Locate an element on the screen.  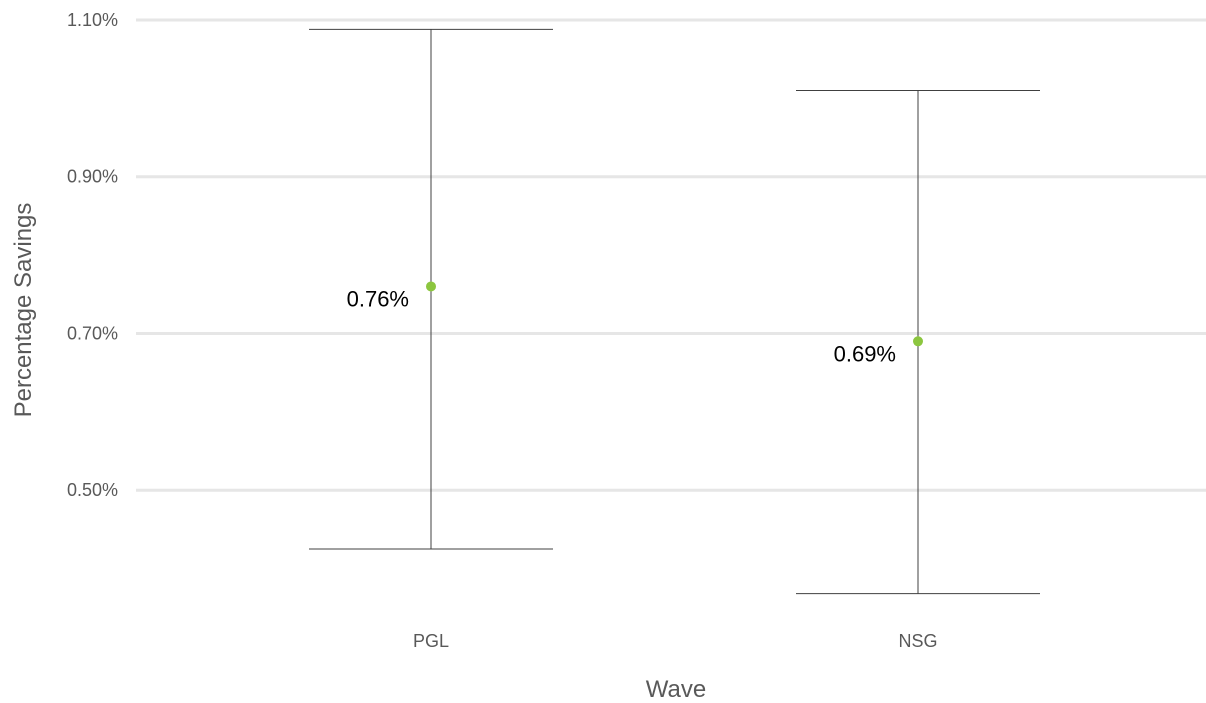
x-tick-label: PGL is located at coordinates (431, 641).